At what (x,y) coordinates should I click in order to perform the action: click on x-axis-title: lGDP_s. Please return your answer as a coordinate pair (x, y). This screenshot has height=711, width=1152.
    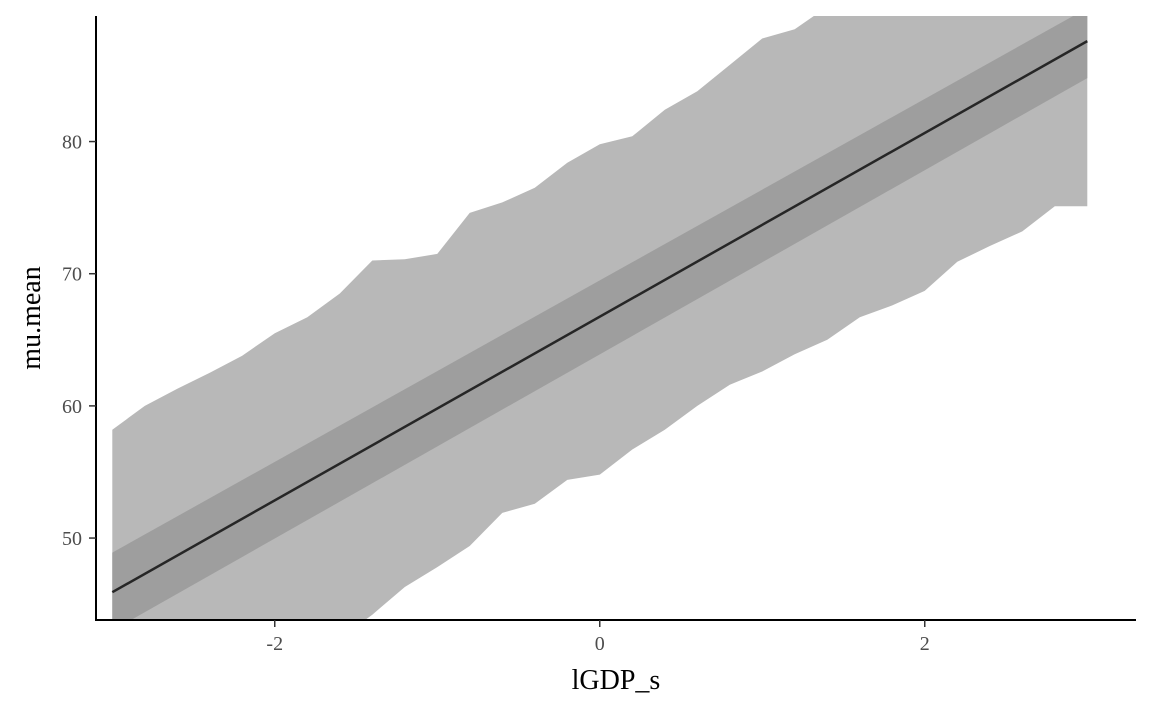
    Looking at the image, I should click on (616, 680).